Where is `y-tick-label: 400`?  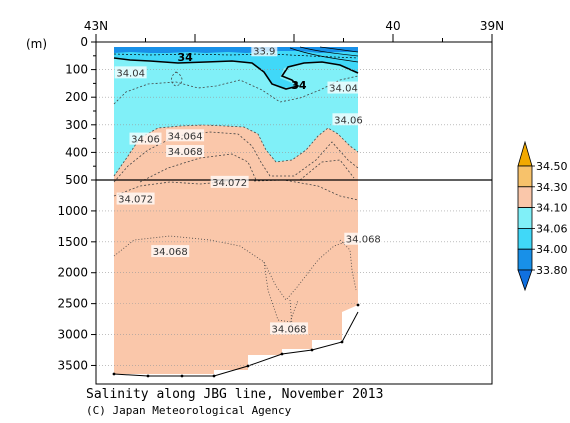 y-tick-label: 400 is located at coordinates (76, 152).